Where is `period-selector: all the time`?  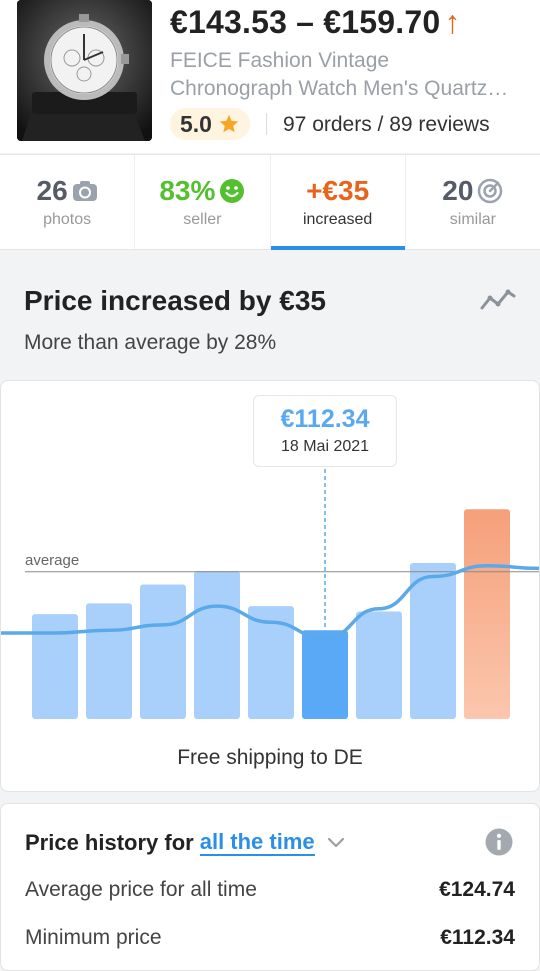 period-selector: all the time is located at coordinates (257, 842).